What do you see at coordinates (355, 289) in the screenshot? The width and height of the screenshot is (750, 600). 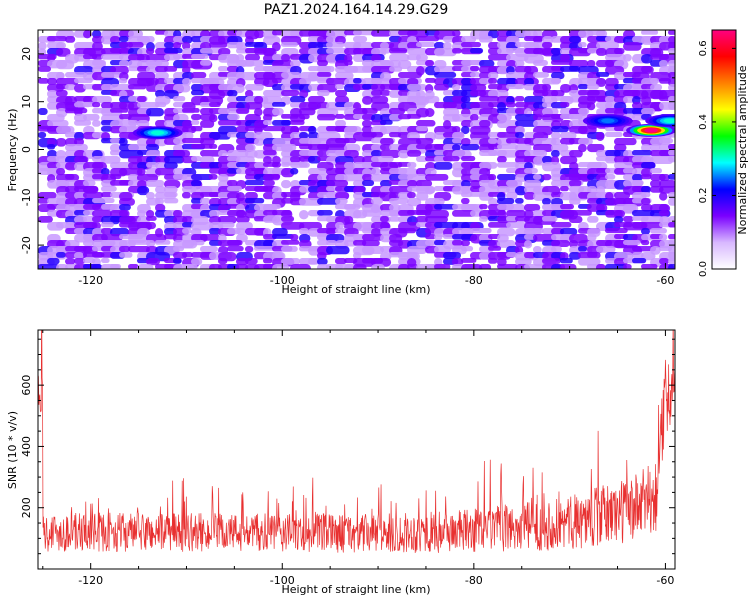 I see `spectrogram-x-label: Height of straight line (km)` at bounding box center [355, 289].